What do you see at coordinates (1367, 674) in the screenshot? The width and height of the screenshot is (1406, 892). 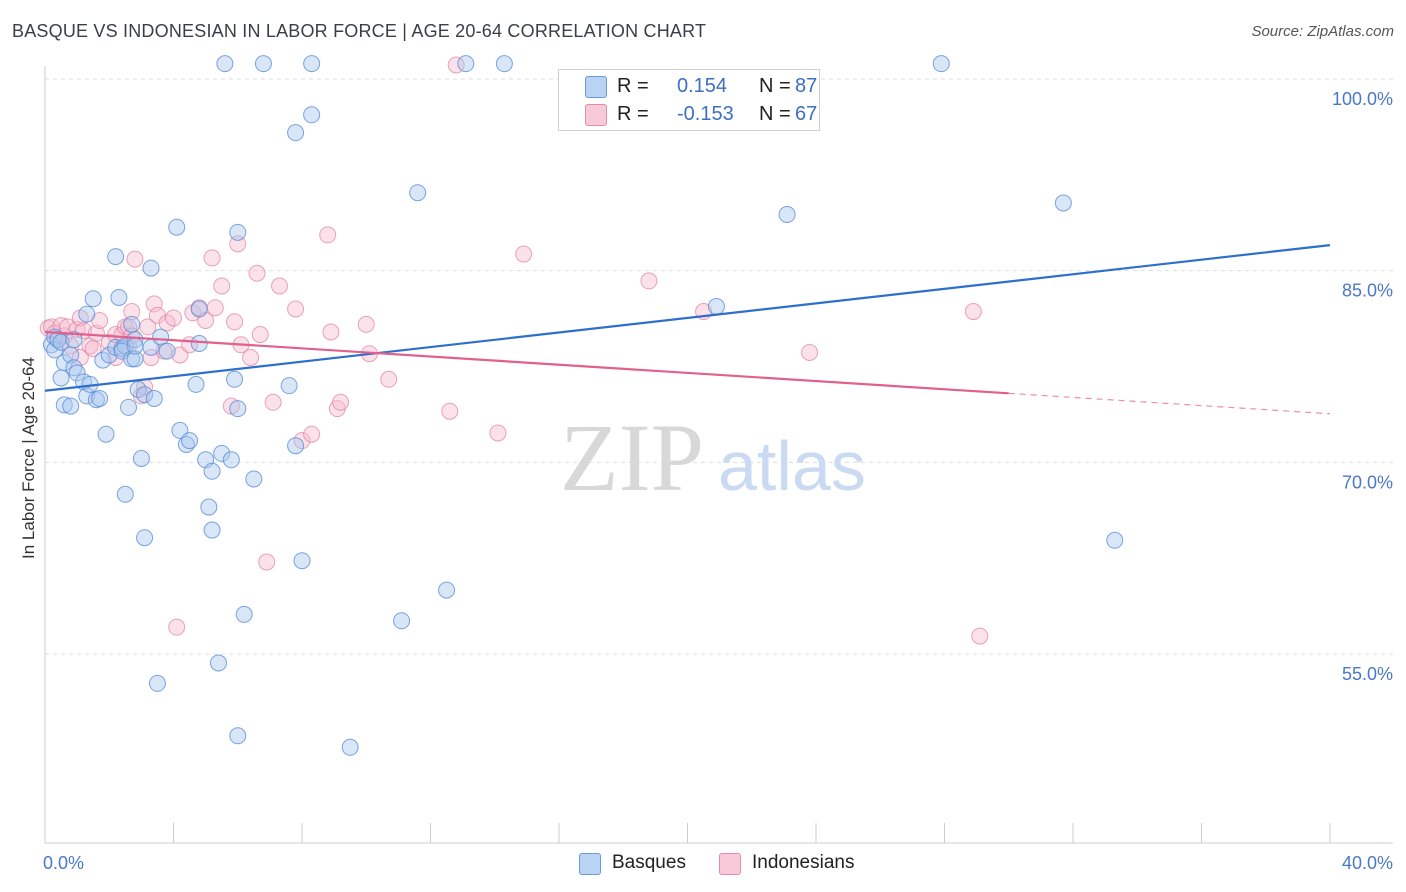 I see `y-tick-label: 55.0%` at bounding box center [1367, 674].